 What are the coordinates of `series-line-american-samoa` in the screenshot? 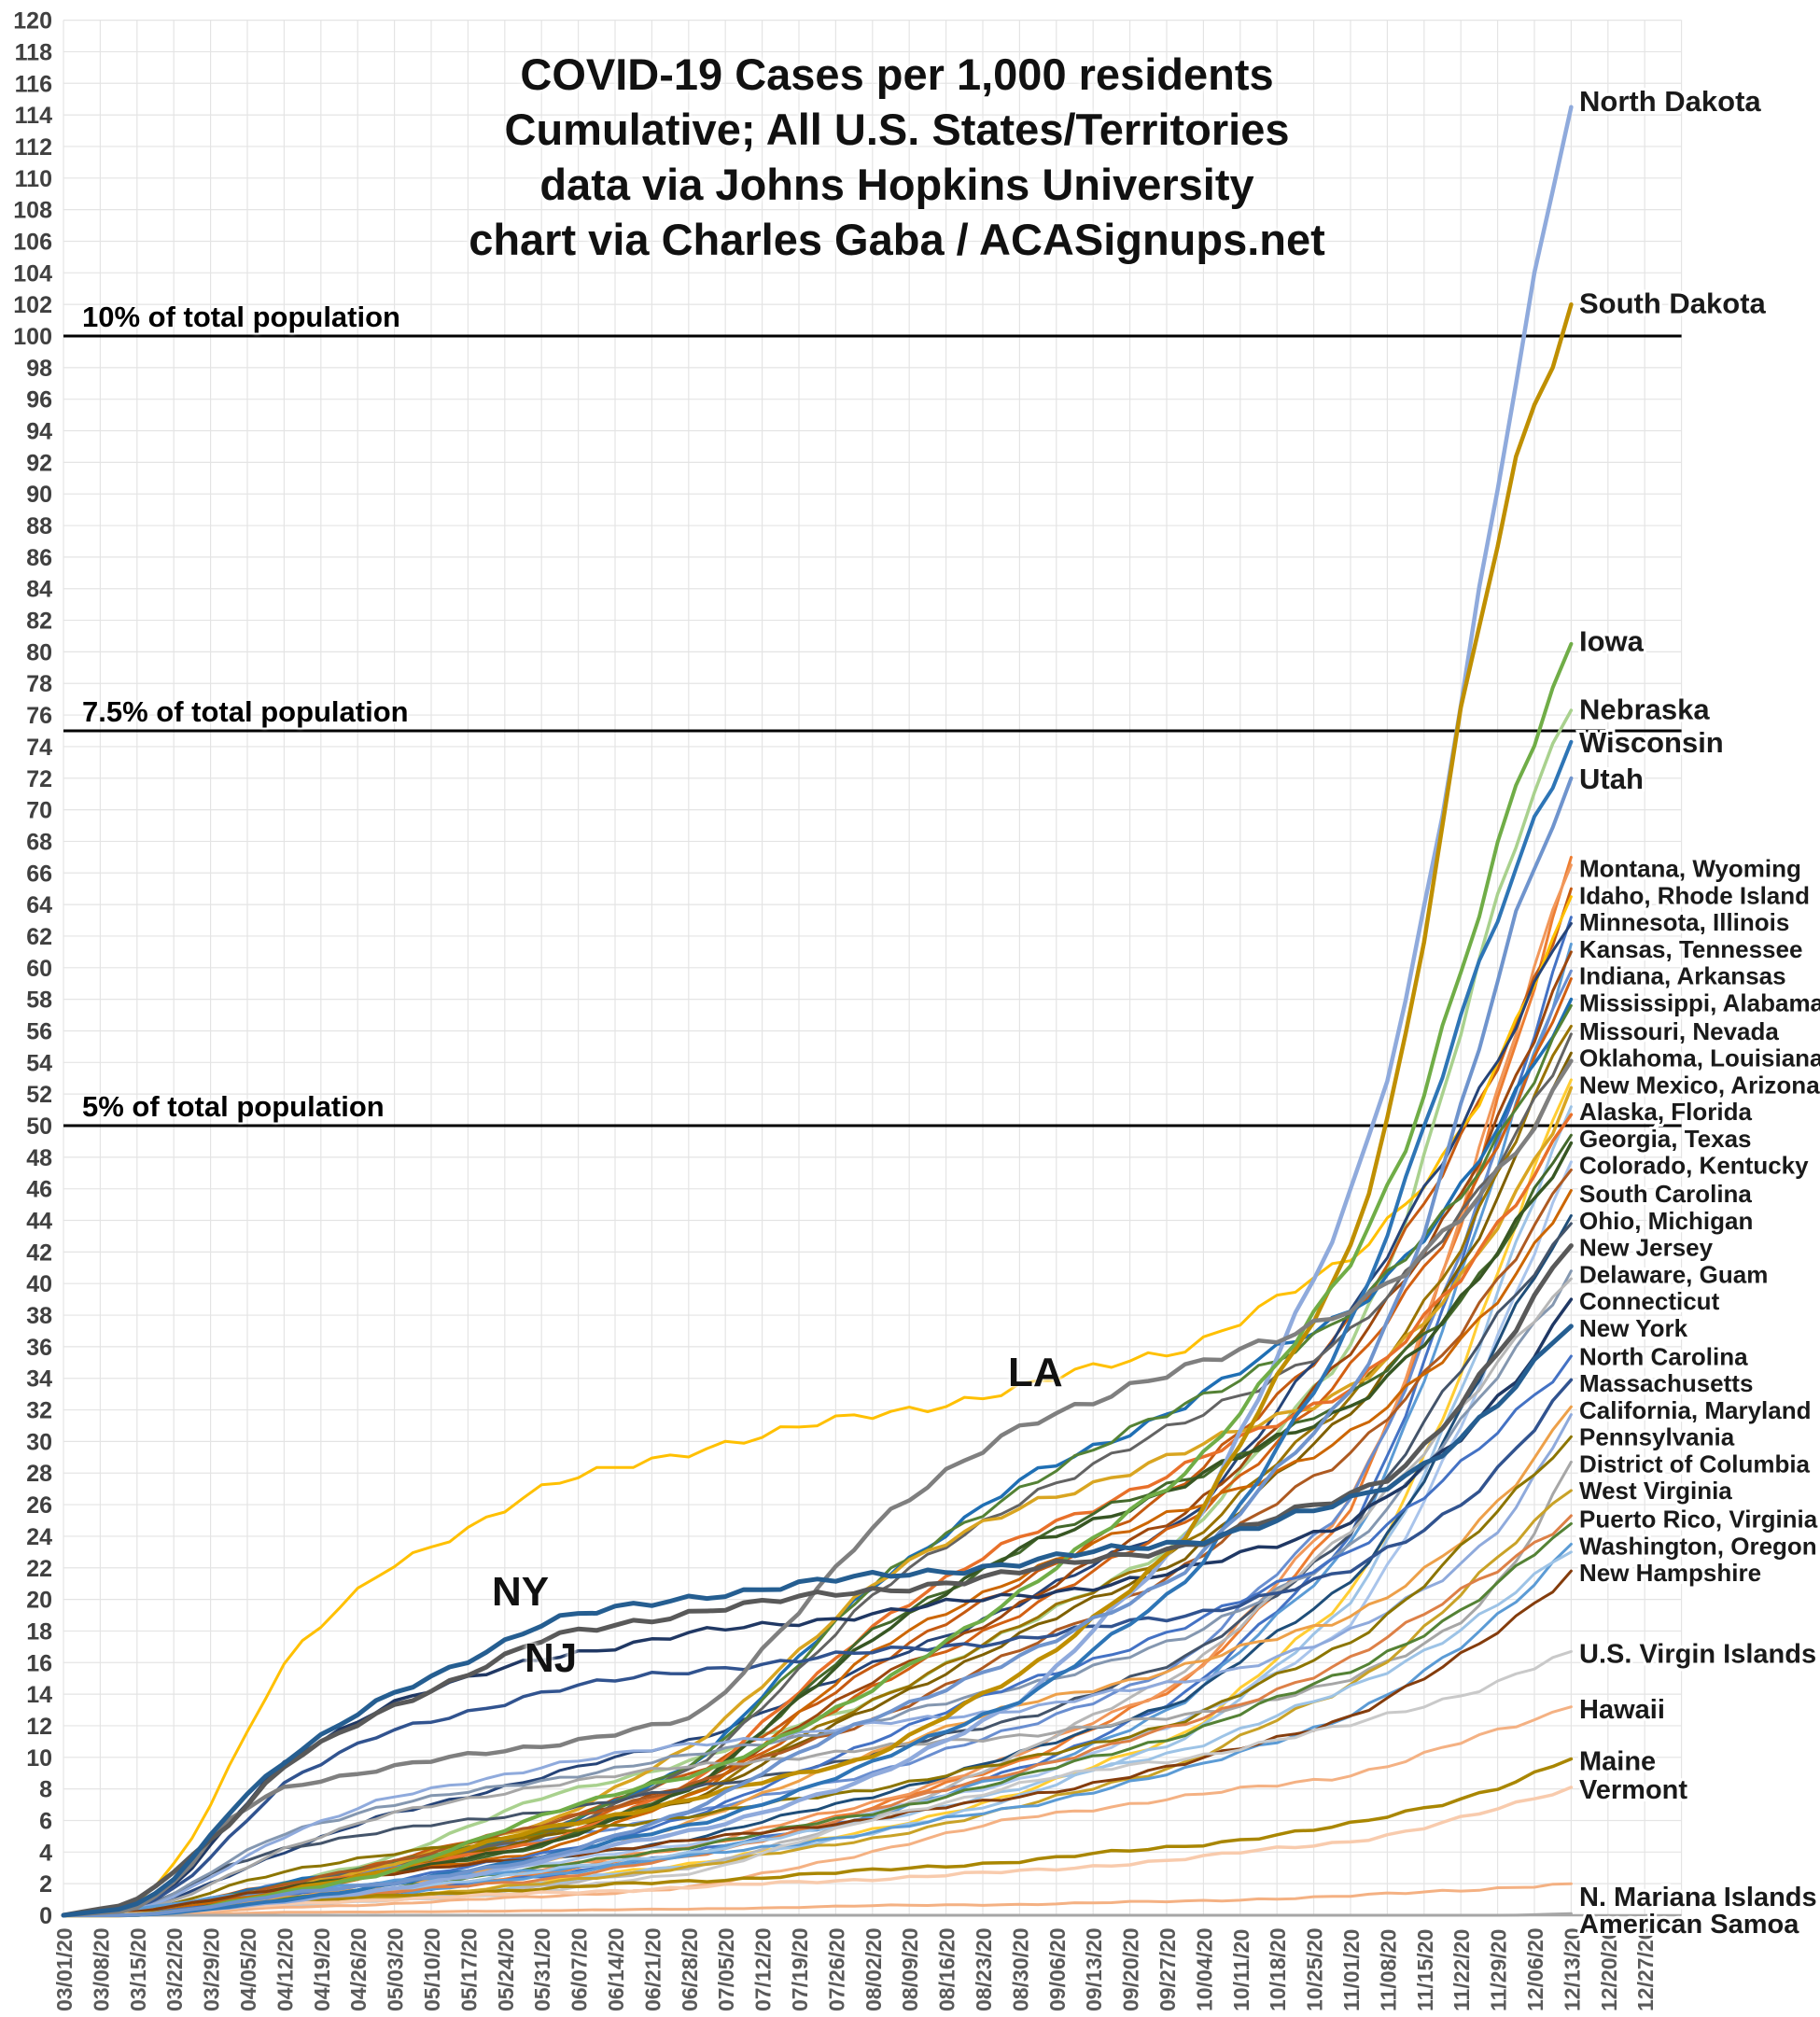 It's located at (817, 1915).